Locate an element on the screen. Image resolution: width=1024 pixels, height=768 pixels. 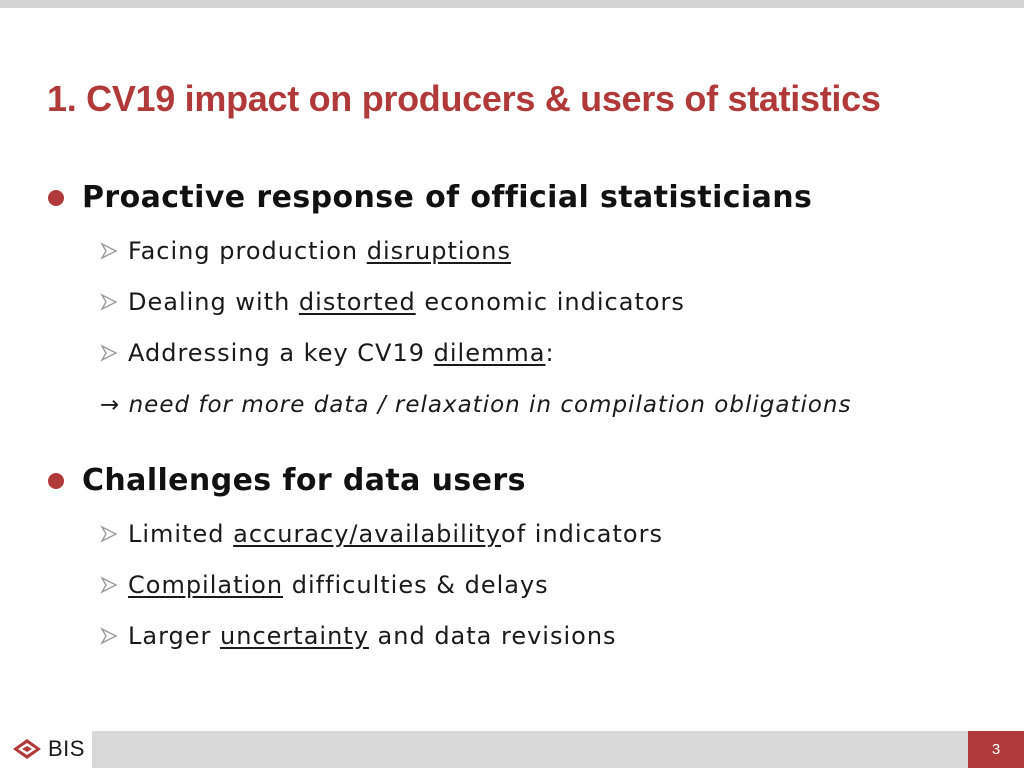
list-item-underlined: accuracy/availability is located at coordinates (367, 534).